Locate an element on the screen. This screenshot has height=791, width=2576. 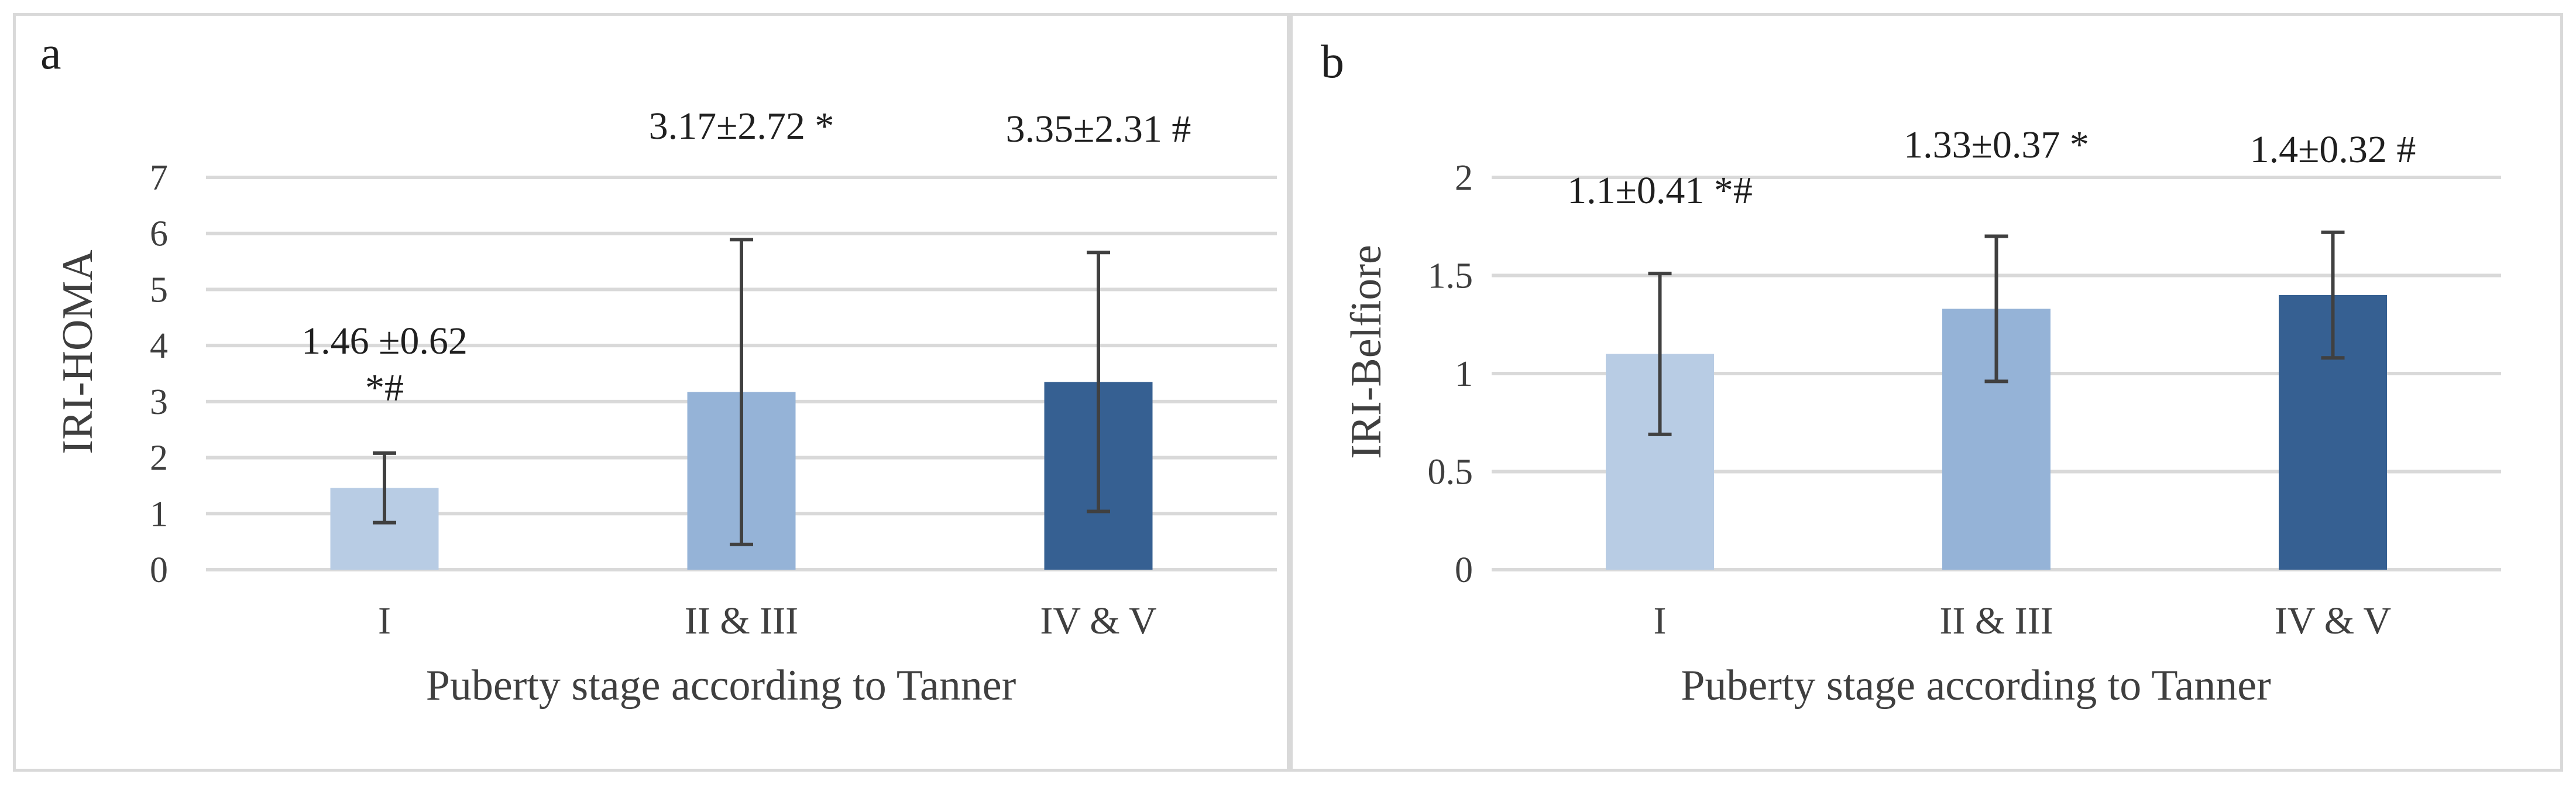
chart-a-ytick-label: 5 is located at coordinates (159, 290).